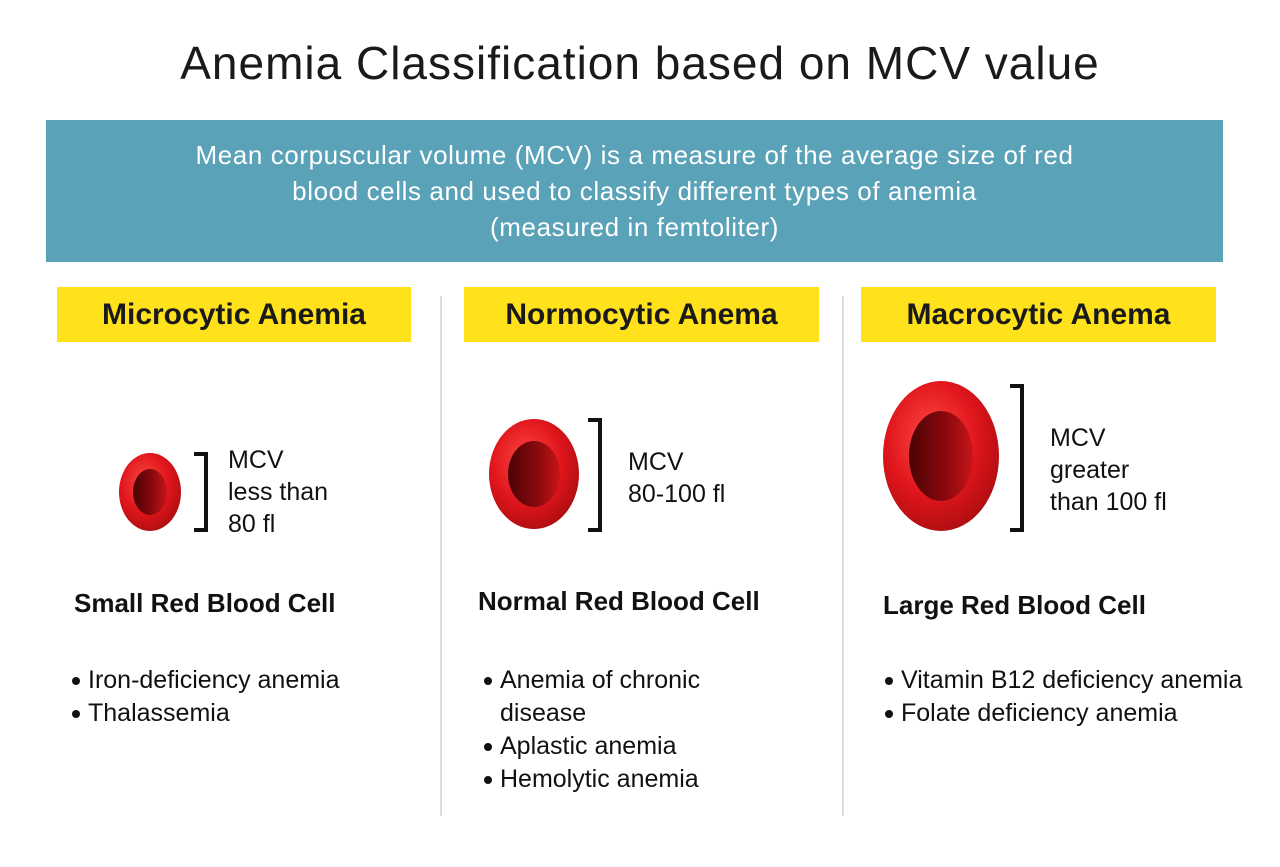 Image resolution: width=1280 pixels, height=867 pixels. Describe the element at coordinates (1038, 314) in the screenshot. I see `heading-macrocytic: Macrocytic Anema` at that location.